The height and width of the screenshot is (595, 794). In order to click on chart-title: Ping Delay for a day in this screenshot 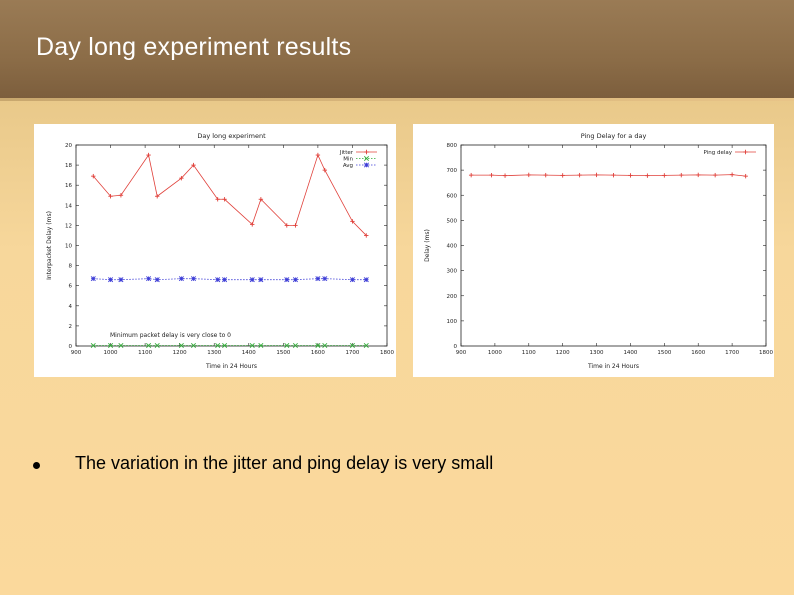, I will do `click(614, 136)`.